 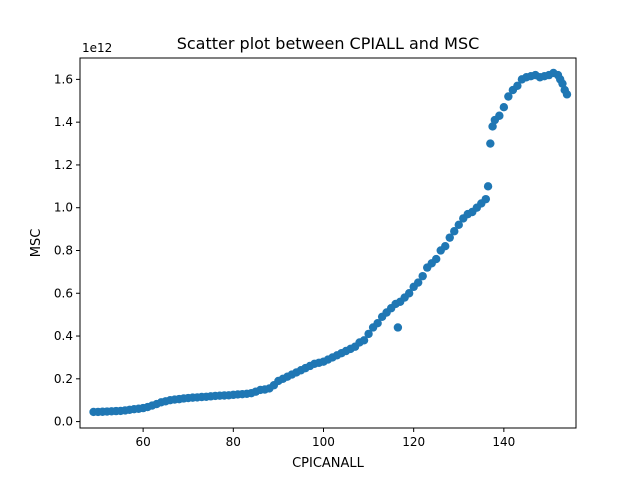 What do you see at coordinates (63, 422) in the screenshot?
I see `y-tick-label: 0.0` at bounding box center [63, 422].